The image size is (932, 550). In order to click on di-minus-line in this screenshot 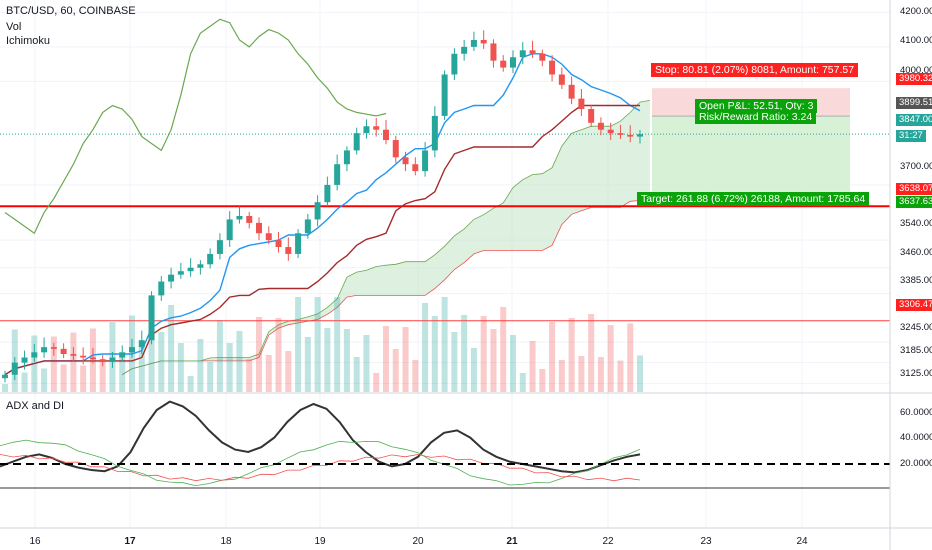, I will do `click(320, 468)`.